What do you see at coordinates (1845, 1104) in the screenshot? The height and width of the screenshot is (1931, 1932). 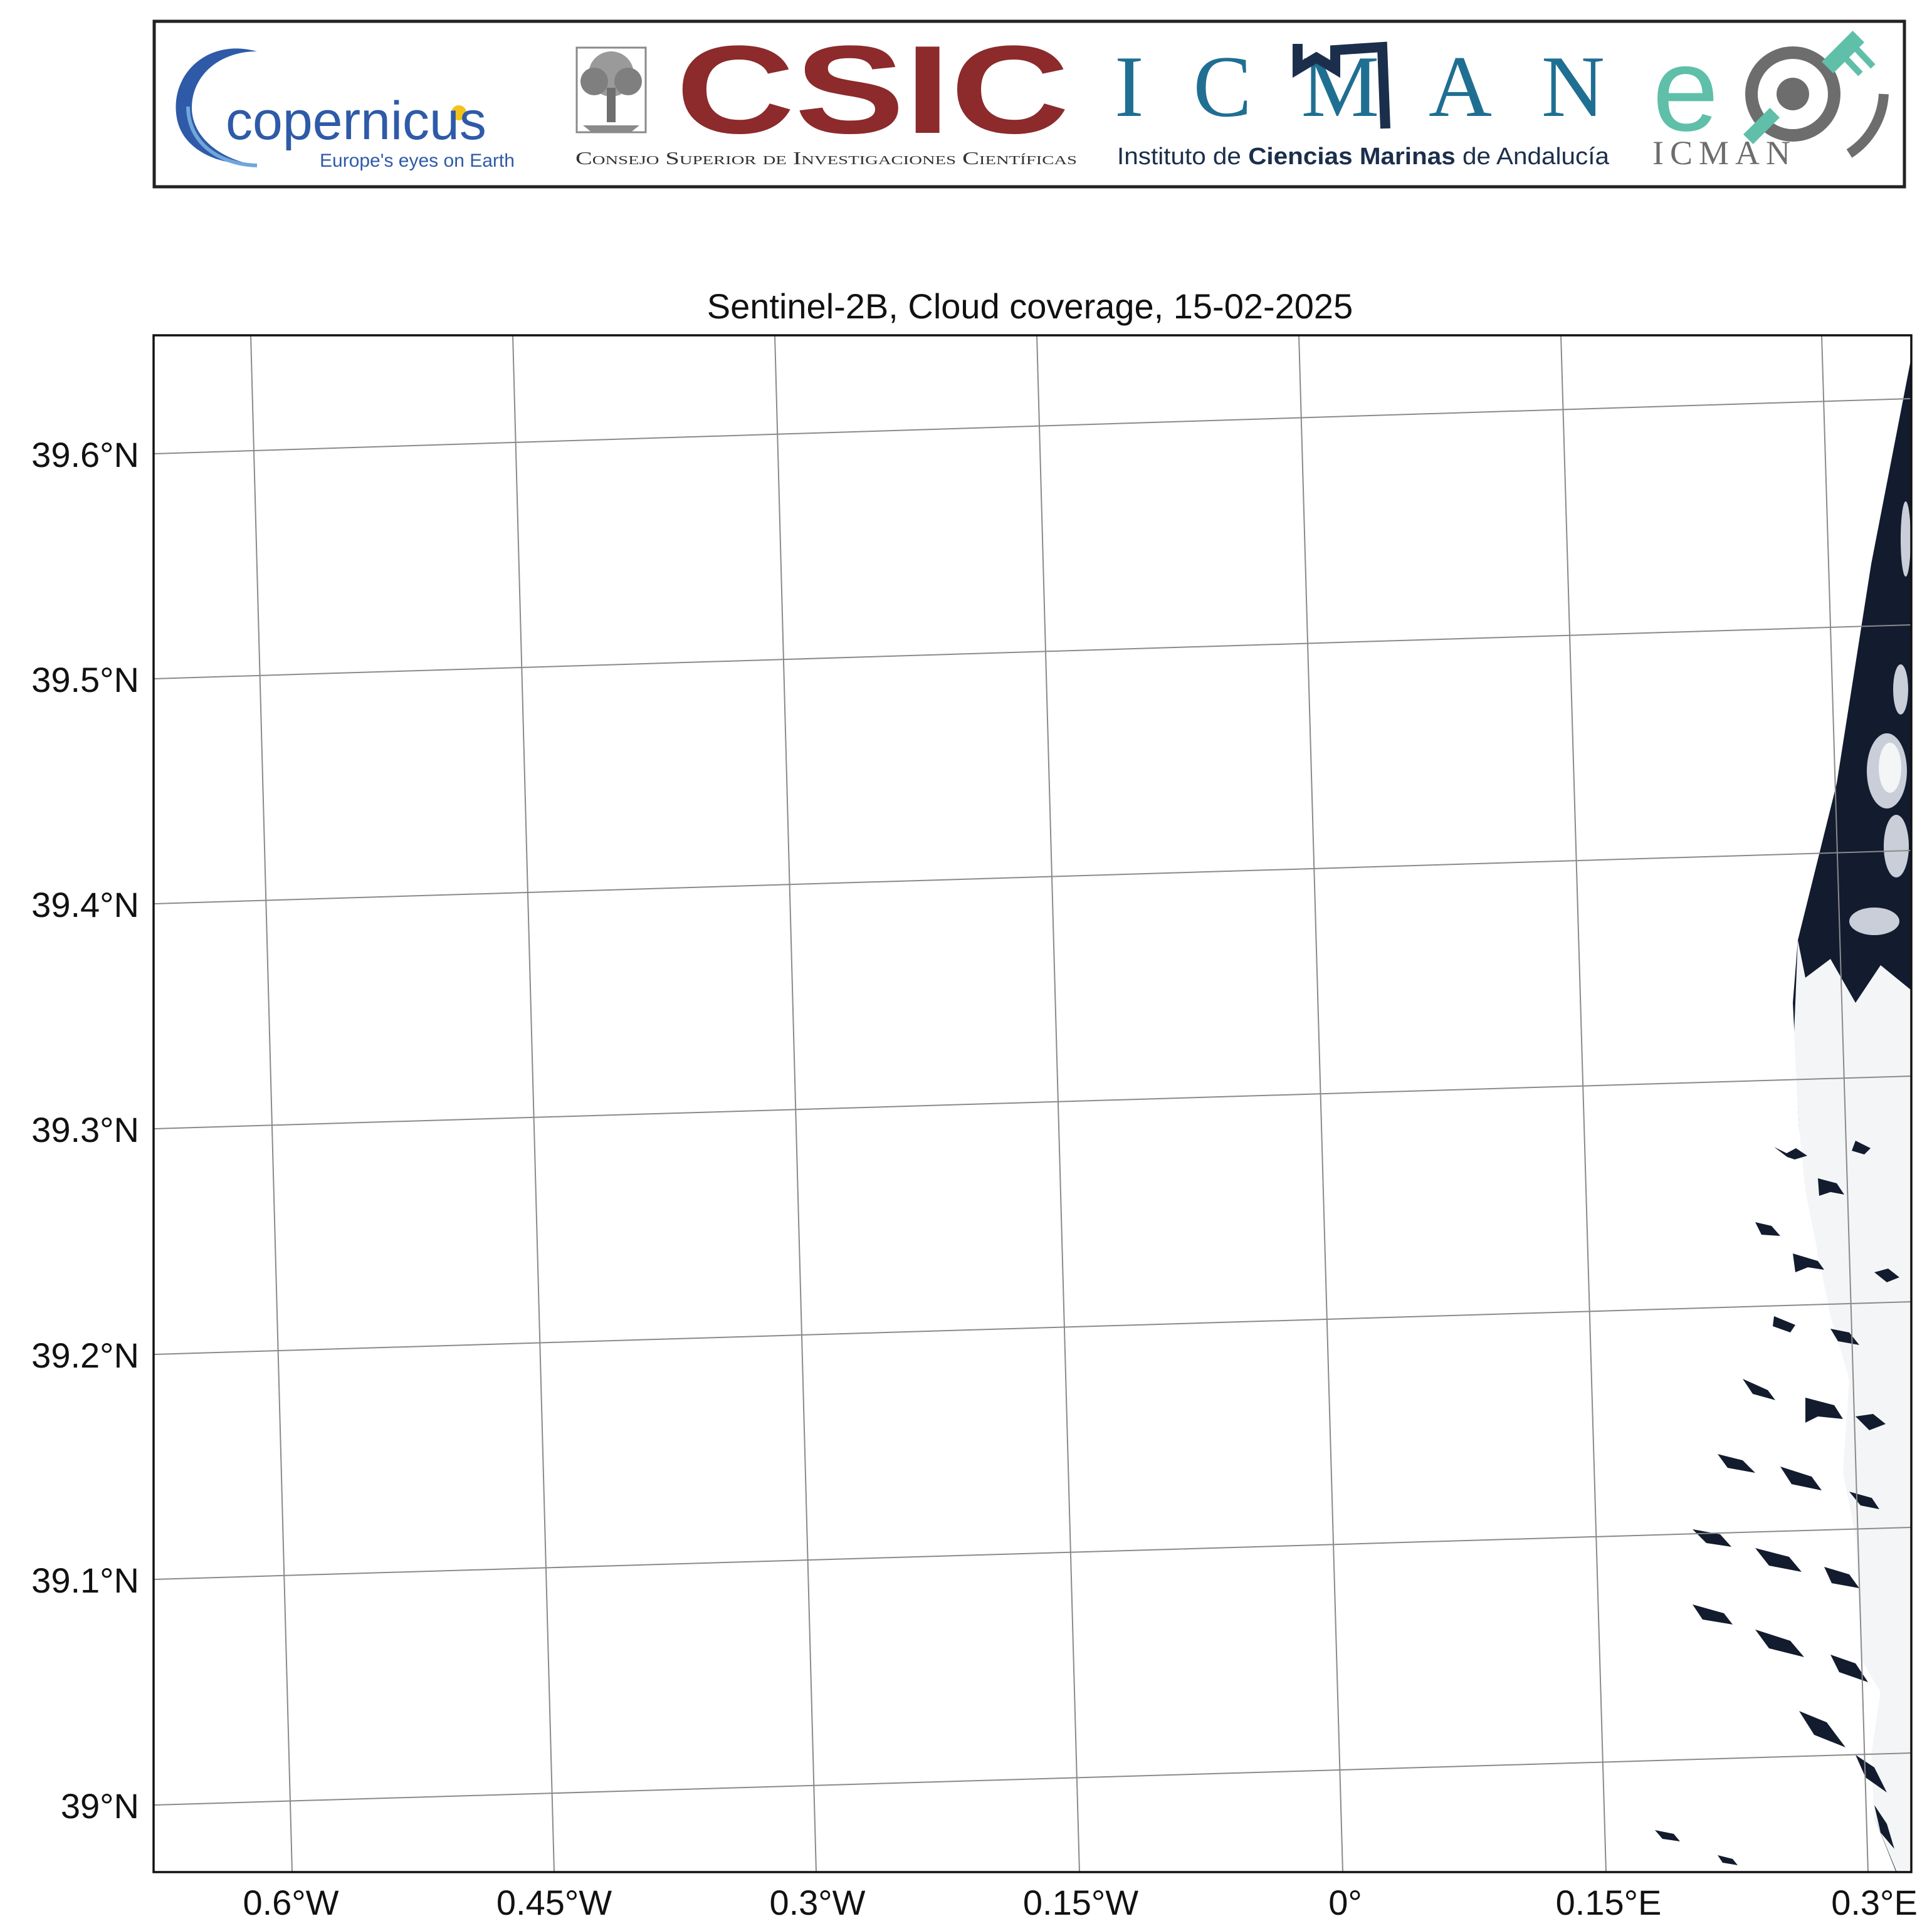 I see `meridian-0.3E` at bounding box center [1845, 1104].